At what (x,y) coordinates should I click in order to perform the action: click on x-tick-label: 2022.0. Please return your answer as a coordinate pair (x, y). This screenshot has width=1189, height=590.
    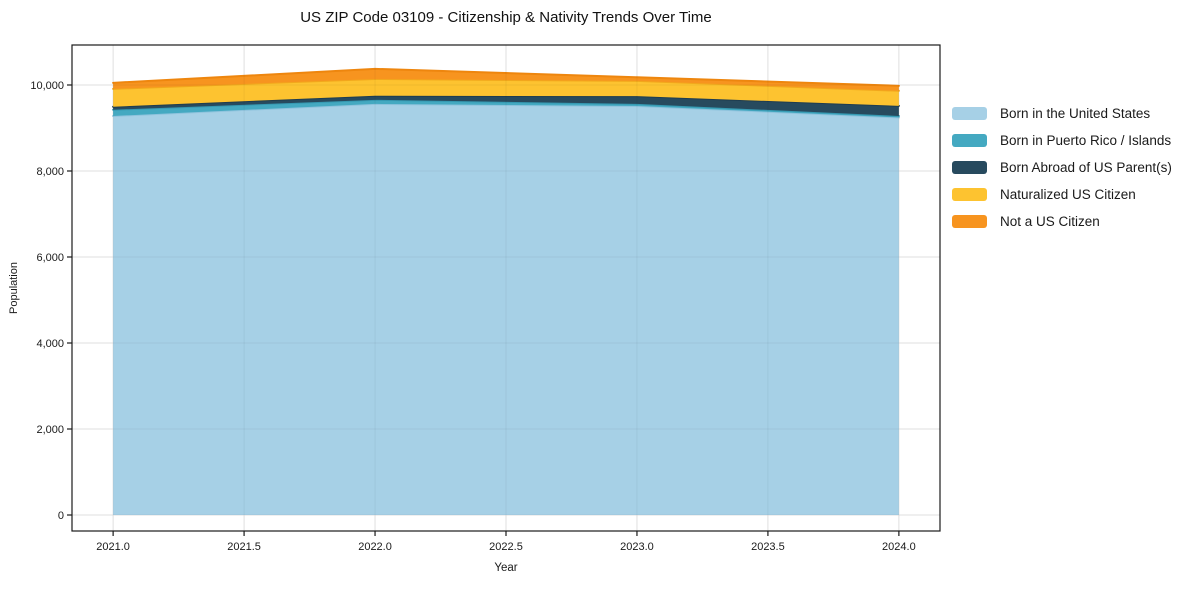
    Looking at the image, I should click on (375, 547).